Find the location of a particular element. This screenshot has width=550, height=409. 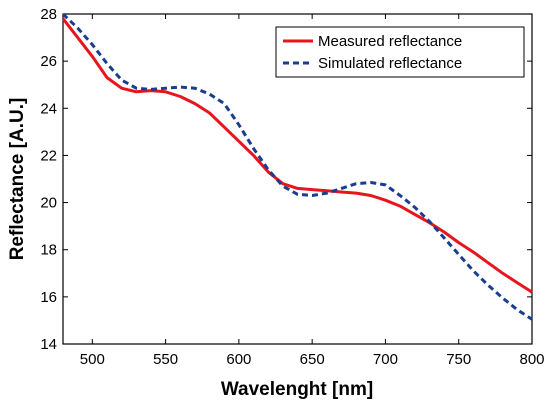

y-tick-label: 28 is located at coordinates (48, 14).